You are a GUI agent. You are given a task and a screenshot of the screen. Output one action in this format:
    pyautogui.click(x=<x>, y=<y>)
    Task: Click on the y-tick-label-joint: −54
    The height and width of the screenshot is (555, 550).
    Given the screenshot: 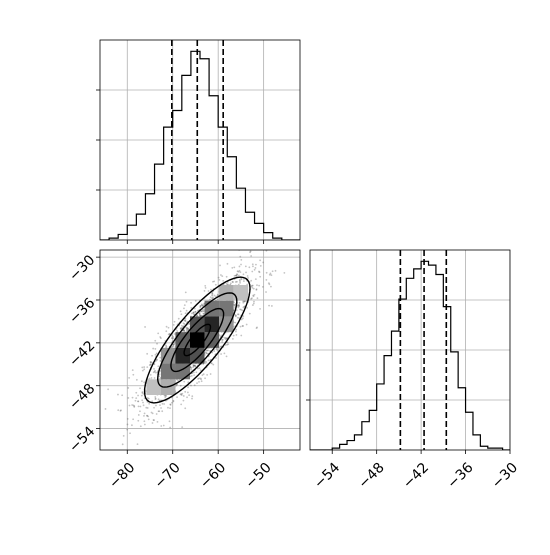 What is the action you would take?
    pyautogui.click(x=82, y=440)
    